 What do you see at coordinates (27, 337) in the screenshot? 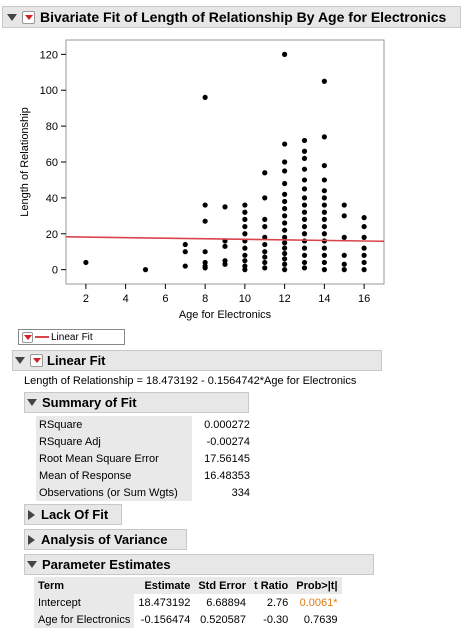
I see `legend-options-button` at bounding box center [27, 337].